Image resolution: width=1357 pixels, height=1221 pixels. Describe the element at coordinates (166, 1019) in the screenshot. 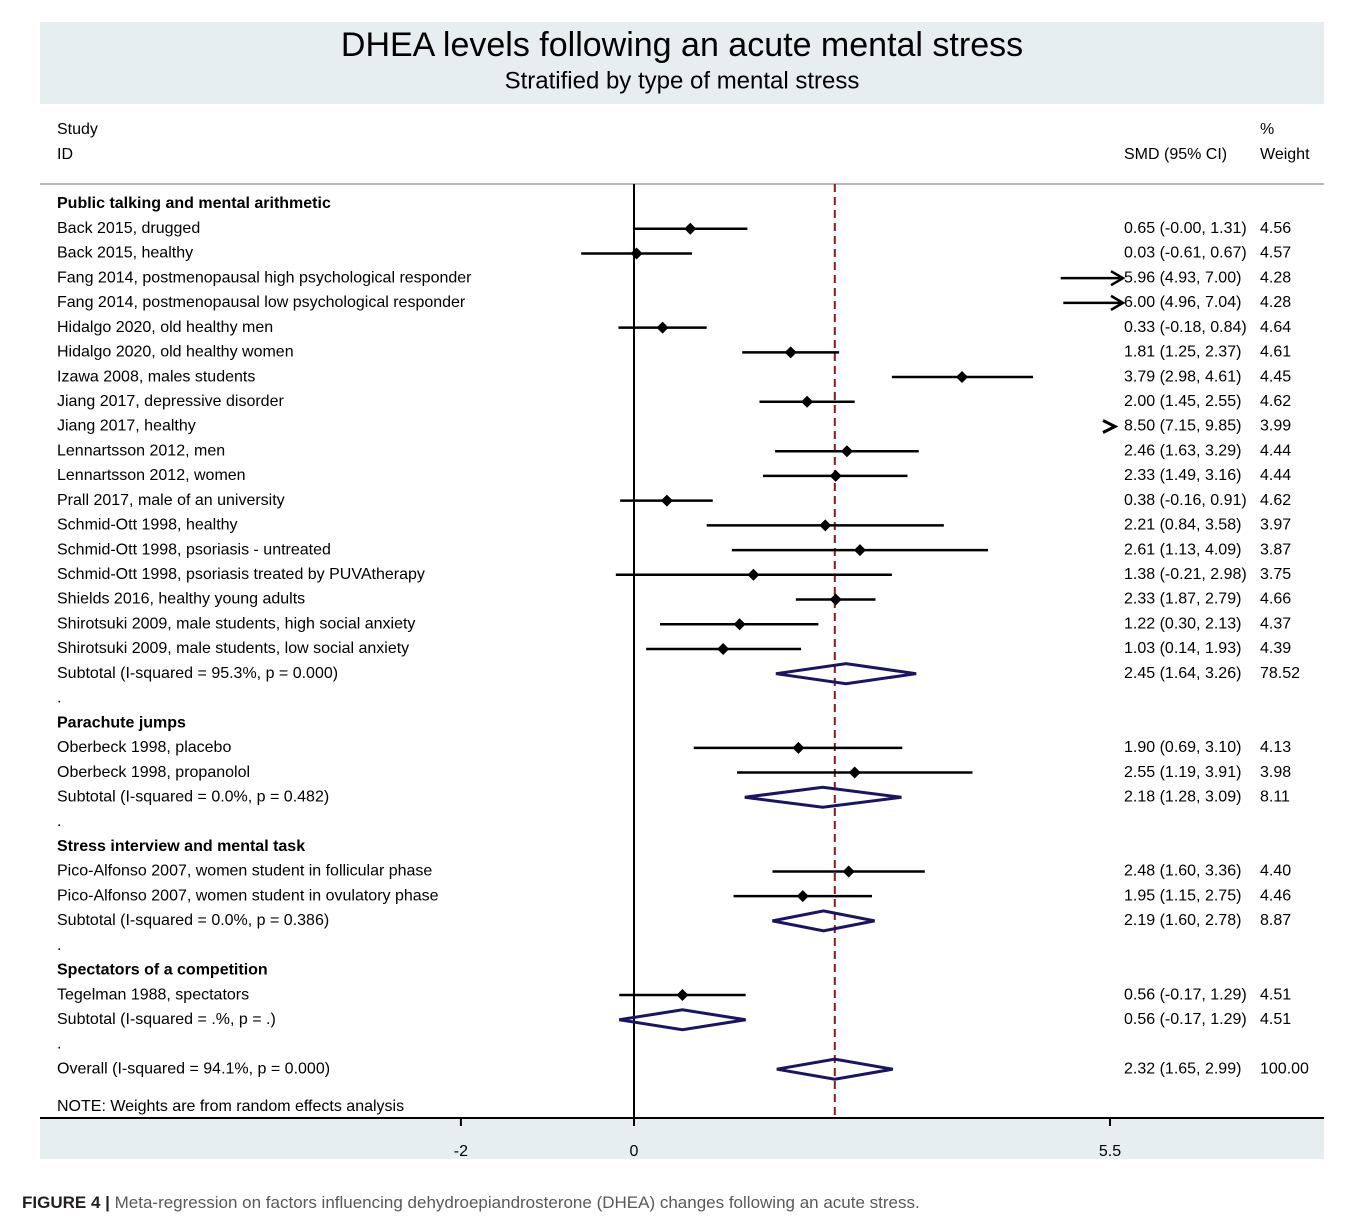

I see `subtotal-label: Subtotal (I-squared = .%, p = .)` at that location.